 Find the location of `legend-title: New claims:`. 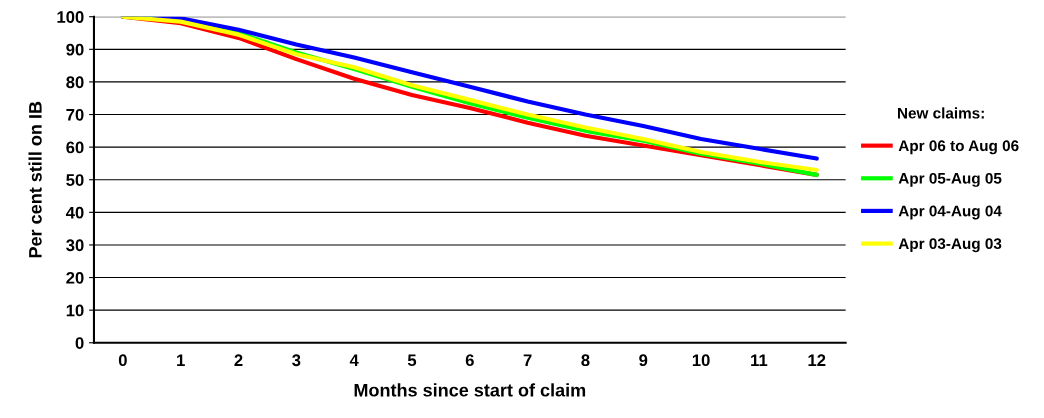

legend-title: New claims: is located at coordinates (940, 113).